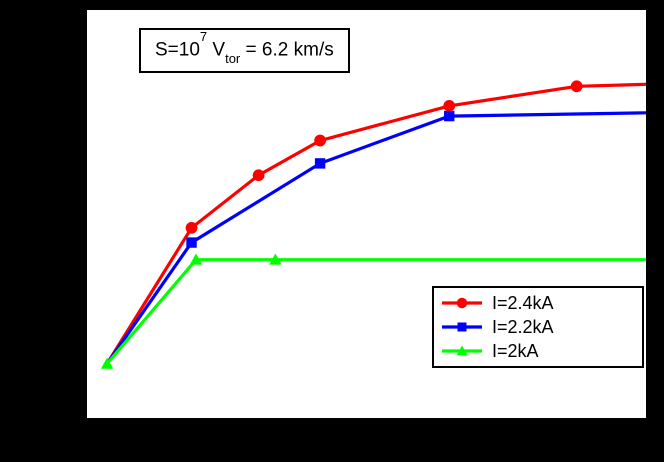 The height and width of the screenshot is (462, 664). I want to click on legend-item-label: I=2kA, so click(515, 351).